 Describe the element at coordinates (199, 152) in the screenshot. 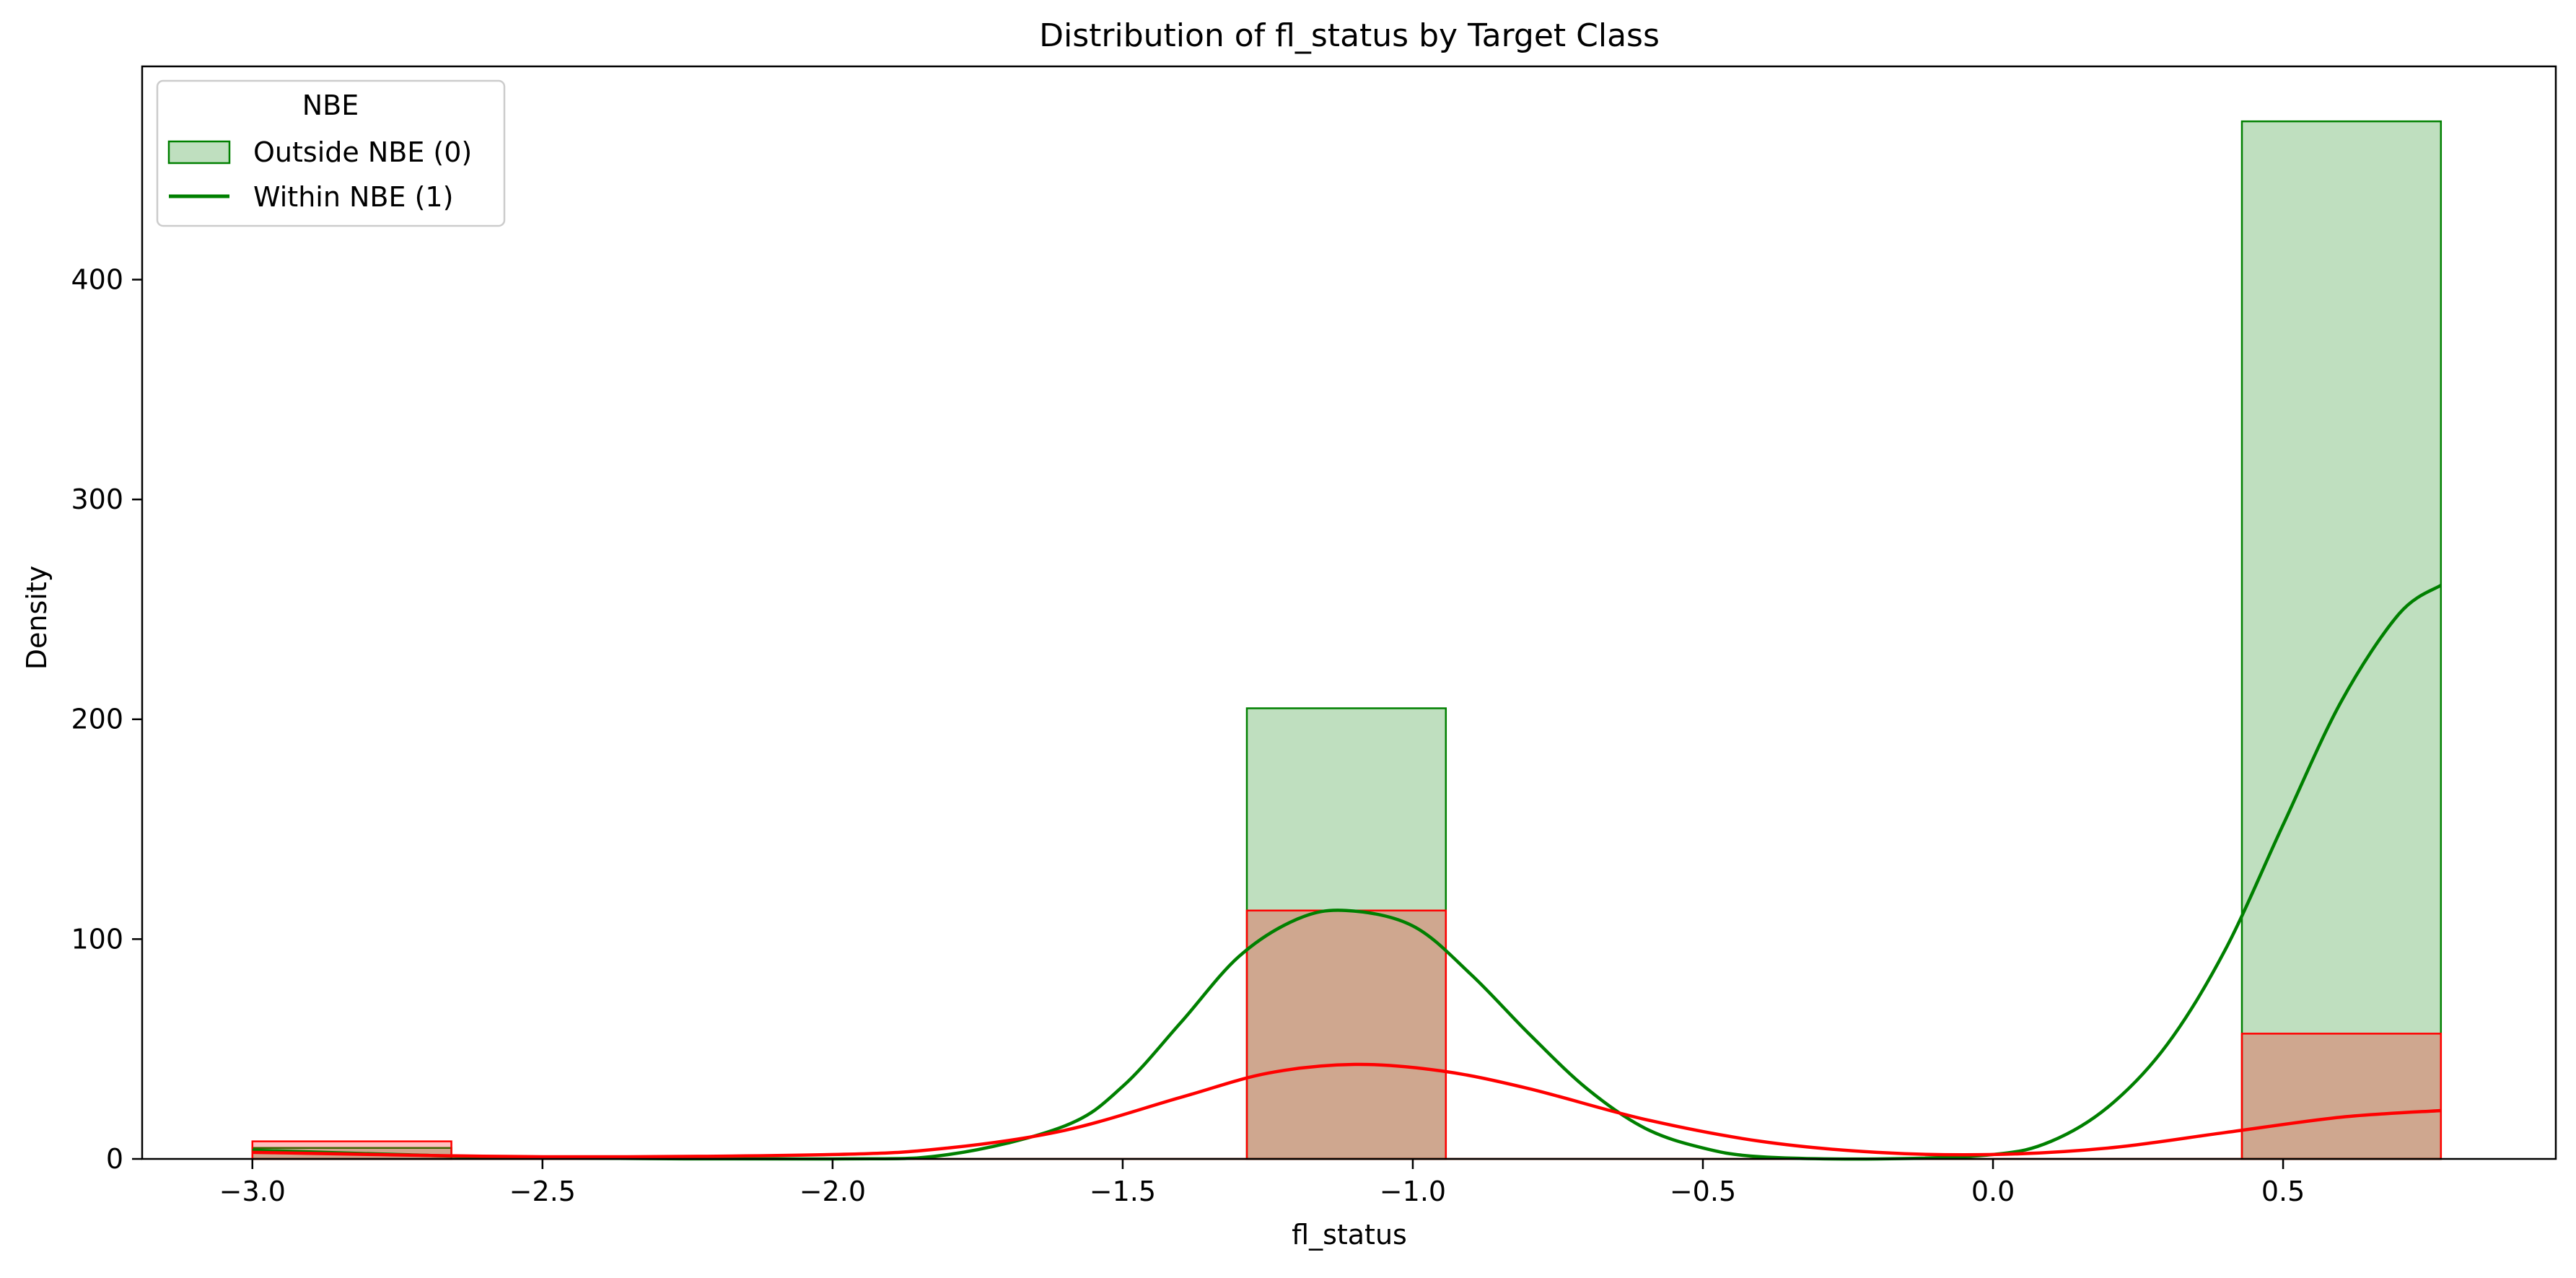

I see `legend-patch-outside` at that location.